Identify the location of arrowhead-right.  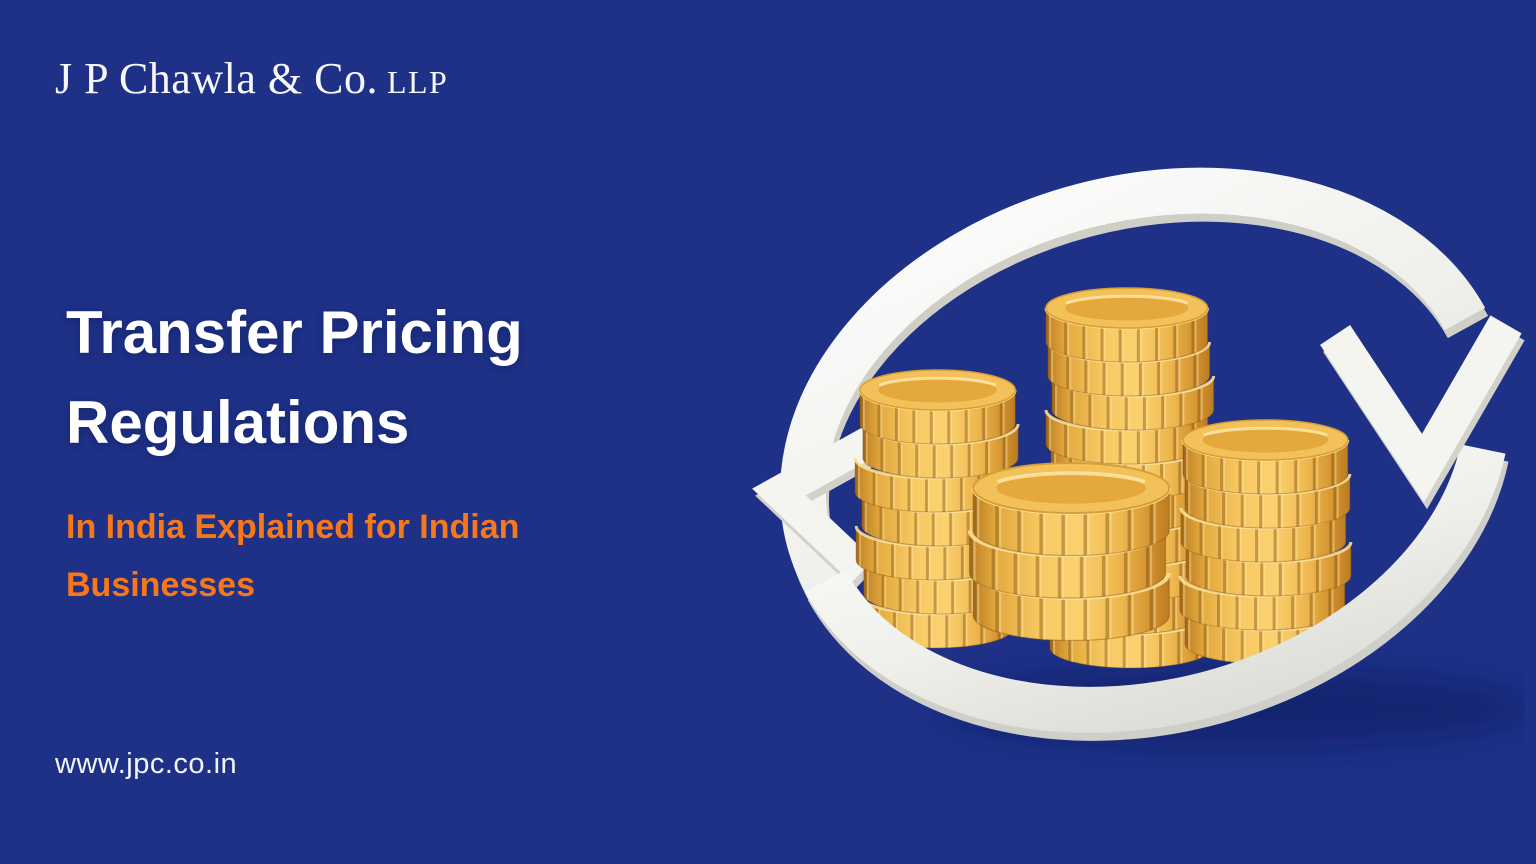
(1422, 412).